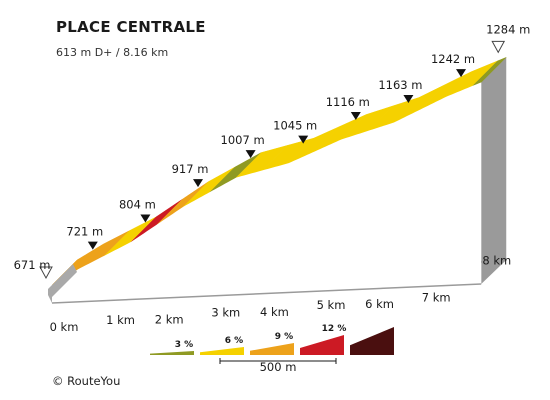 This screenshot has height=400, width=550. What do you see at coordinates (234, 341) in the screenshot?
I see `legend-label-1: 6 %` at bounding box center [234, 341].